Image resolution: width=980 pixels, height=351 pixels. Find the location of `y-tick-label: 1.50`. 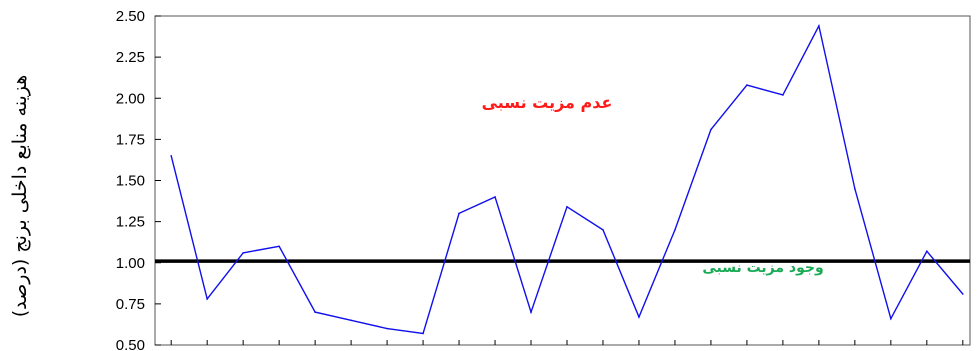

y-tick-label: 1.50 is located at coordinates (130, 181).